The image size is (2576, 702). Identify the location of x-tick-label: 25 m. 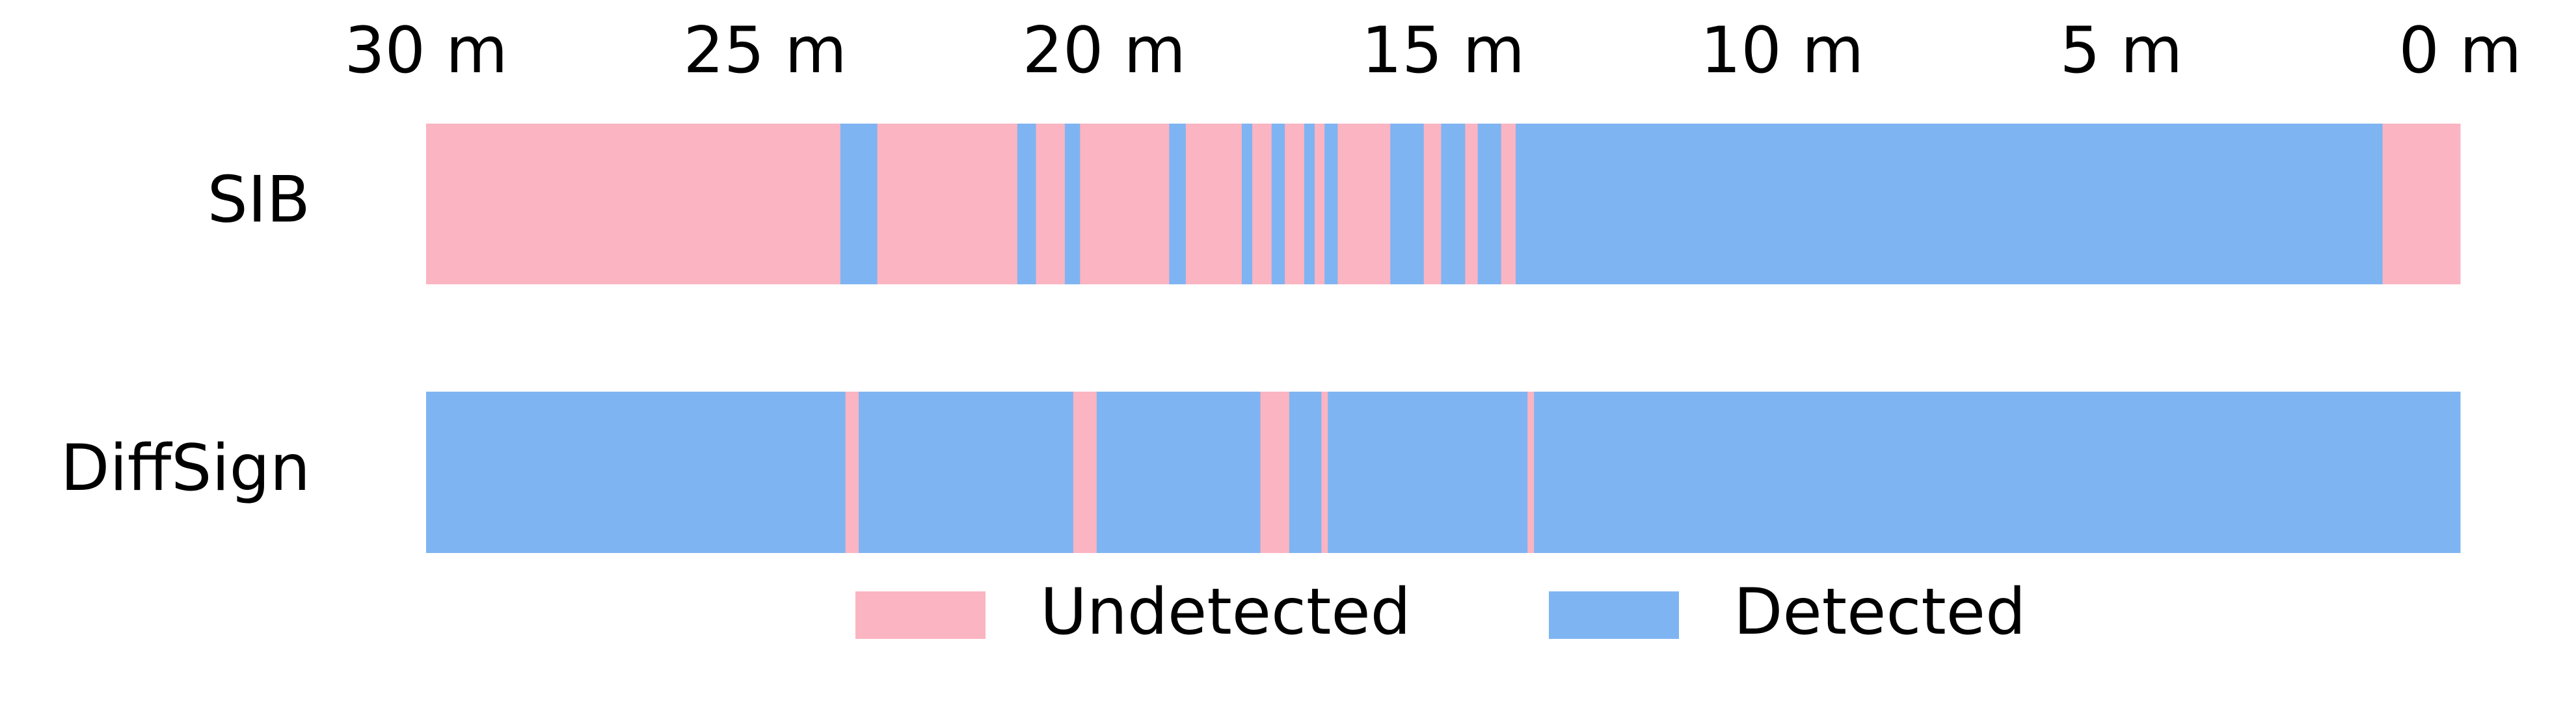
(766, 51).